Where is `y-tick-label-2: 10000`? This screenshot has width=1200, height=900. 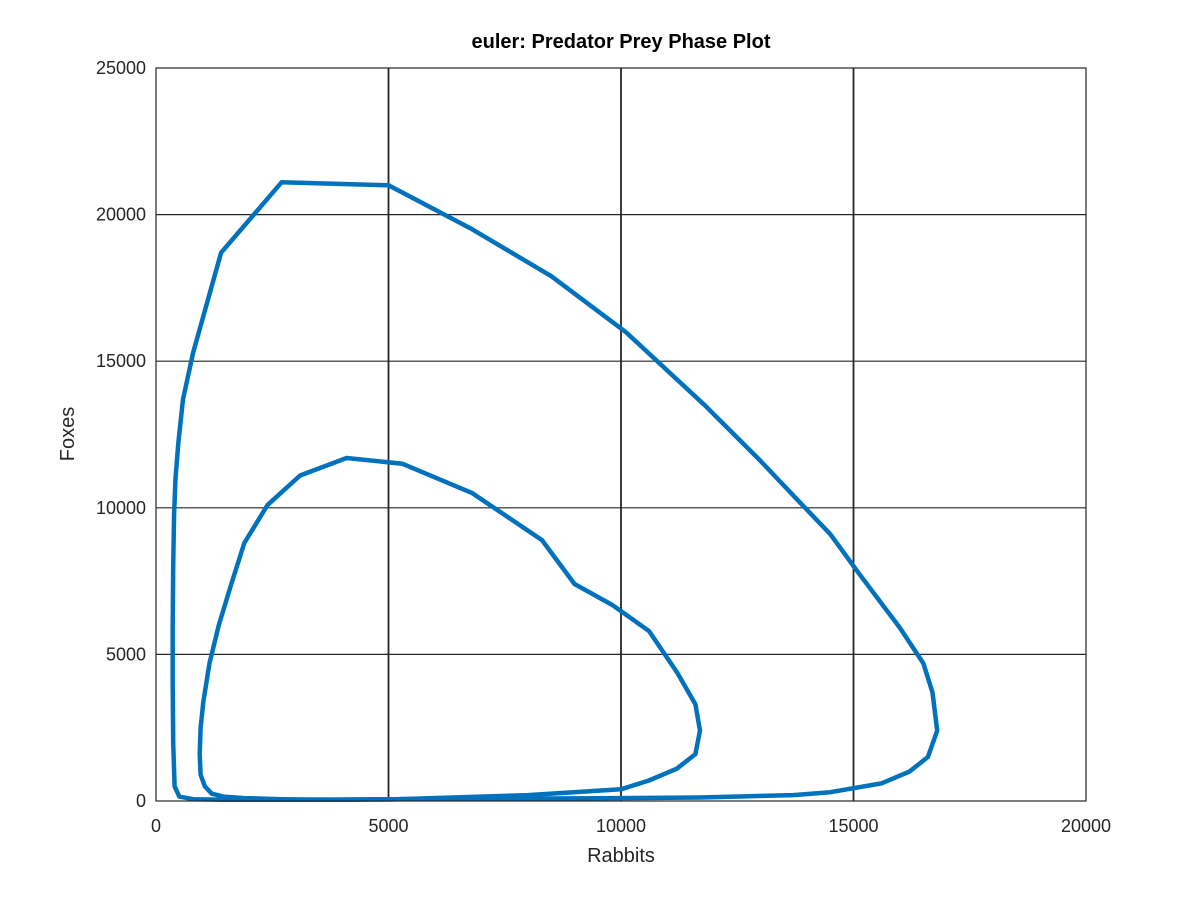
y-tick-label-2: 10000 is located at coordinates (121, 508).